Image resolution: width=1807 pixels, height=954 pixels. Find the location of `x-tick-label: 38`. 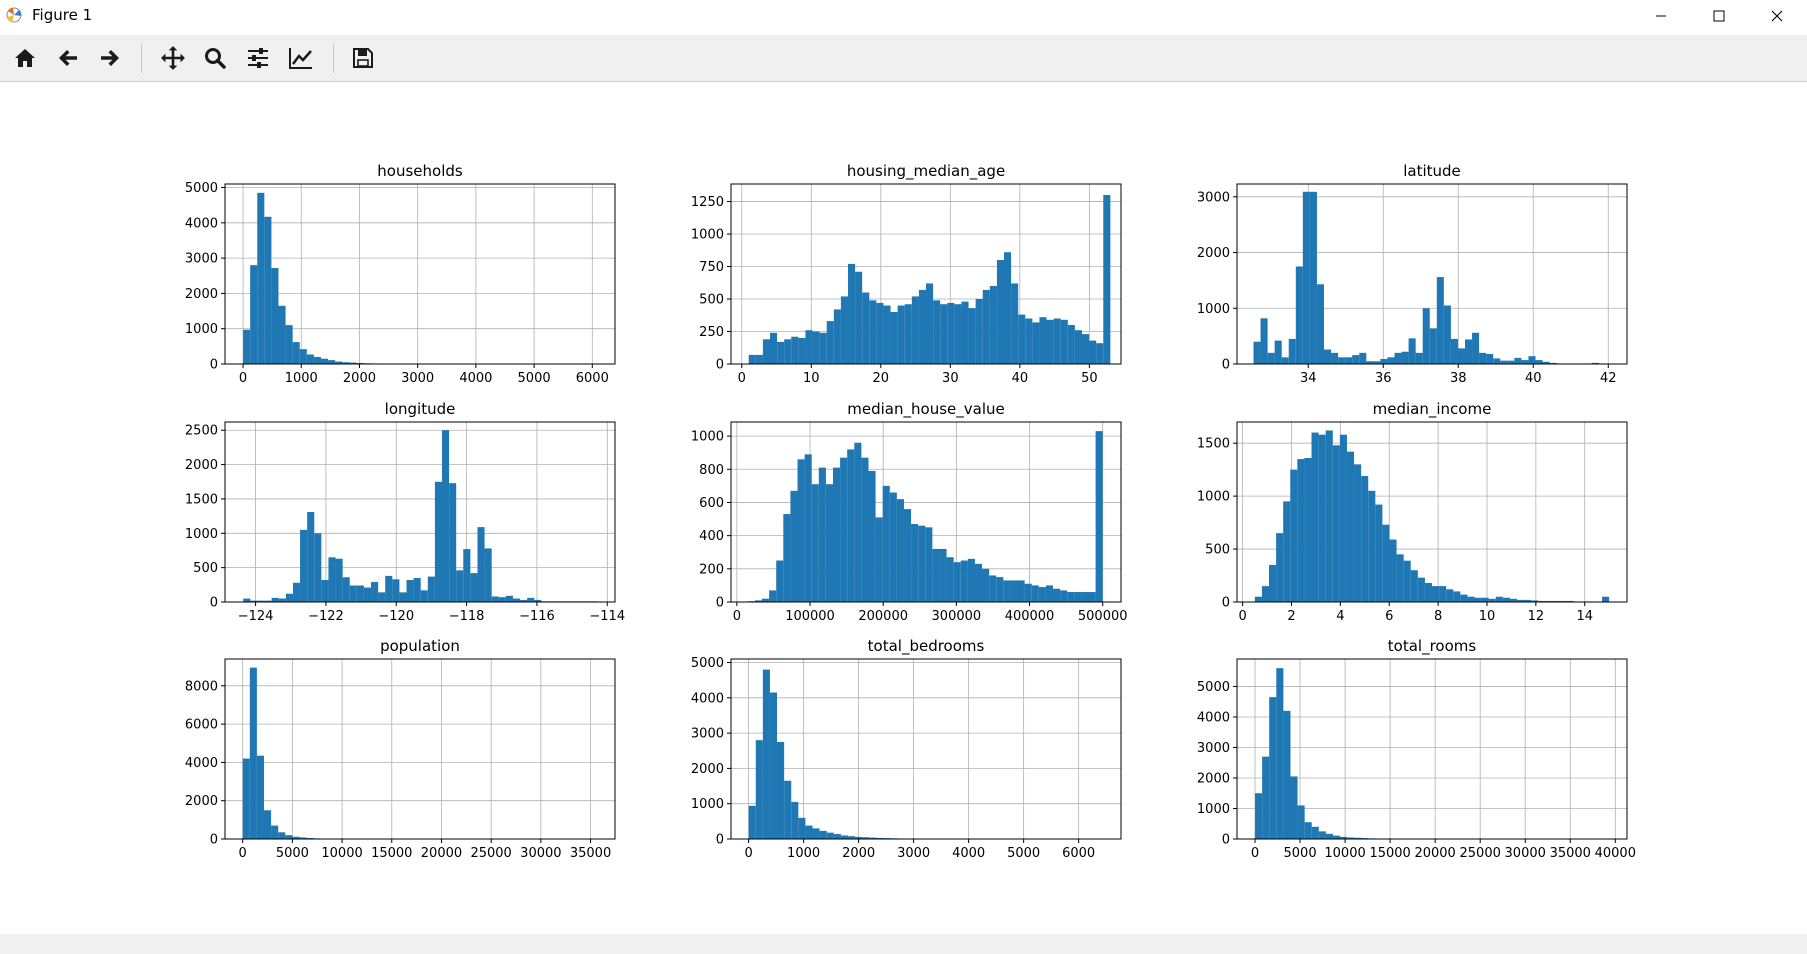

x-tick-label: 38 is located at coordinates (1458, 378).